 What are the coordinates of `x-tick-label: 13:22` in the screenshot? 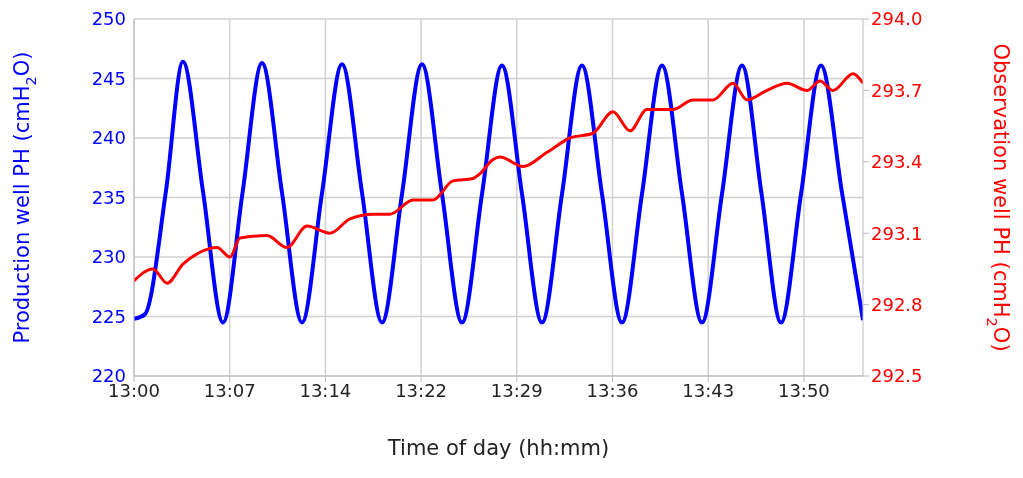 It's located at (421, 390).